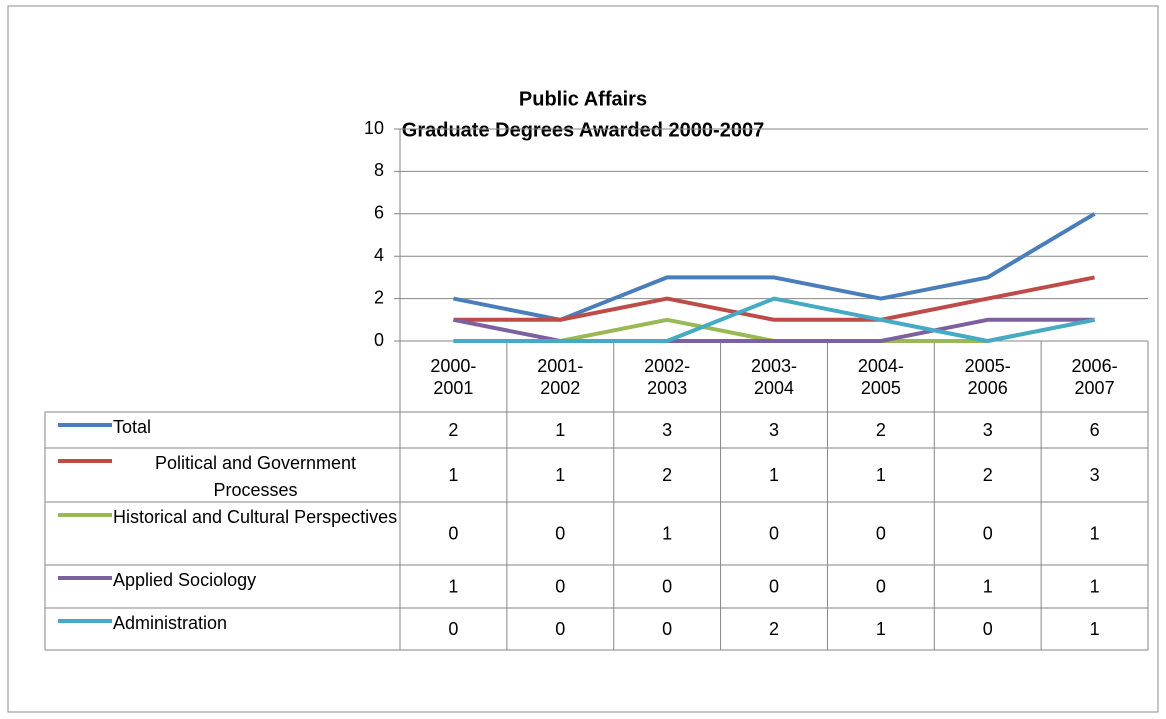 The height and width of the screenshot is (719, 1166). I want to click on legend-label: Administration, so click(170, 623).